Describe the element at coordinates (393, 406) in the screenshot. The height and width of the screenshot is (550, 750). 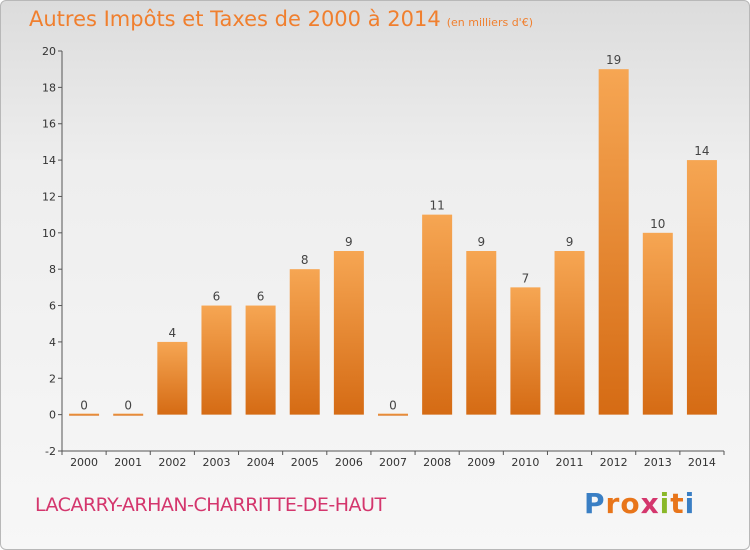
I see `data-label-2007: 0` at that location.